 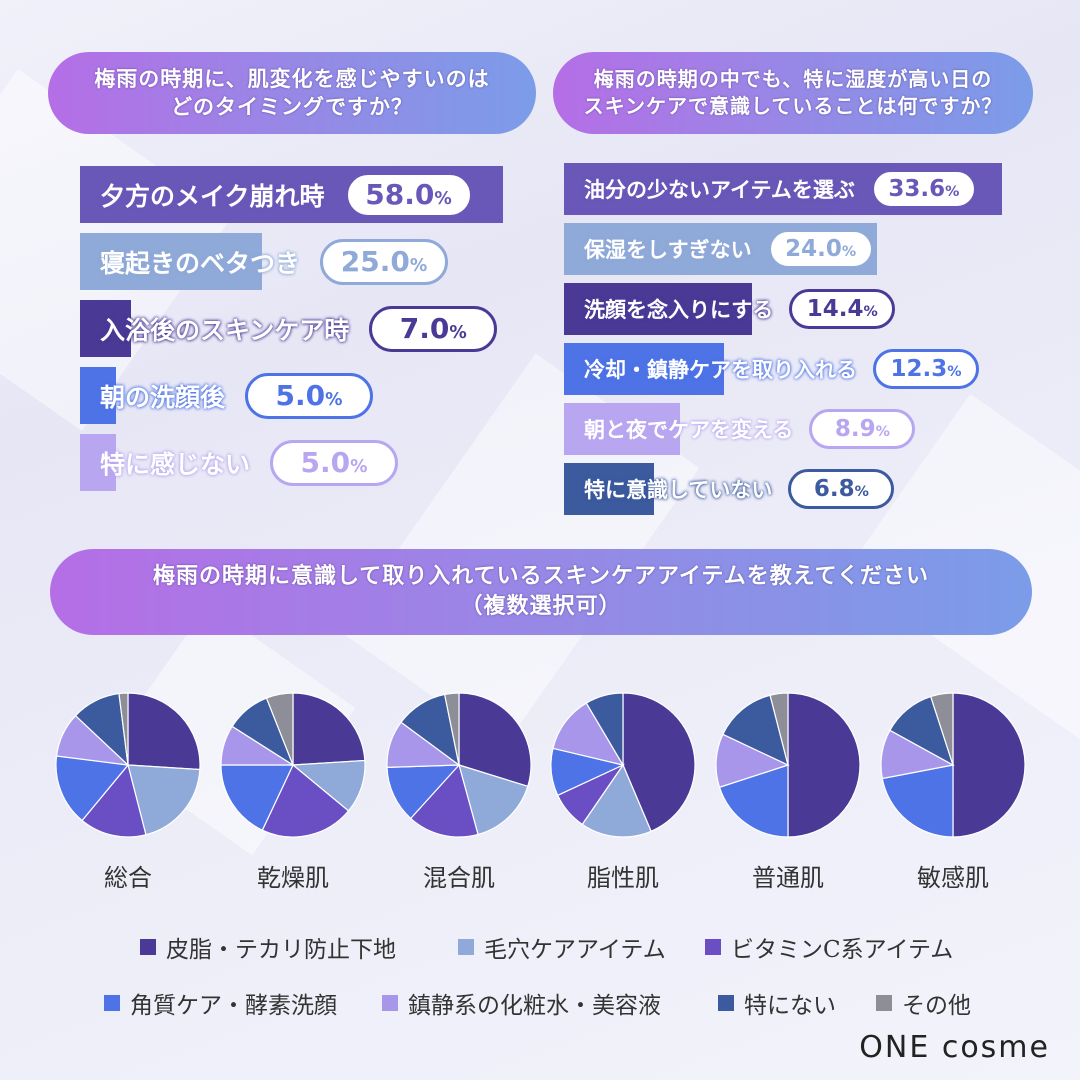 I want to click on bar-value-label: 7.0%, so click(x=433, y=328).